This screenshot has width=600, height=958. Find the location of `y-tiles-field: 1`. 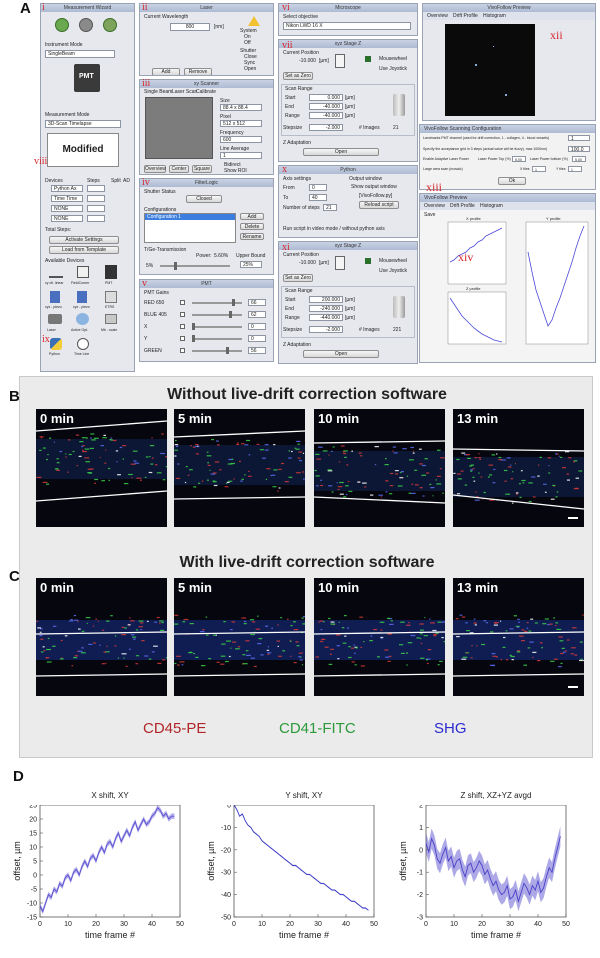

y-tiles-field: 1 is located at coordinates (575, 169).